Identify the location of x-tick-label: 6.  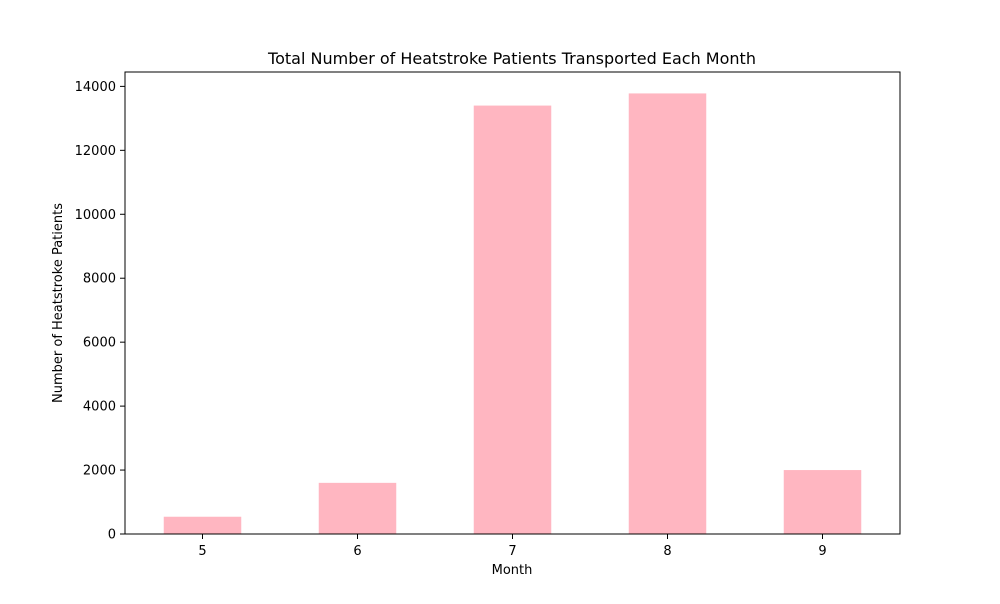
(357, 551).